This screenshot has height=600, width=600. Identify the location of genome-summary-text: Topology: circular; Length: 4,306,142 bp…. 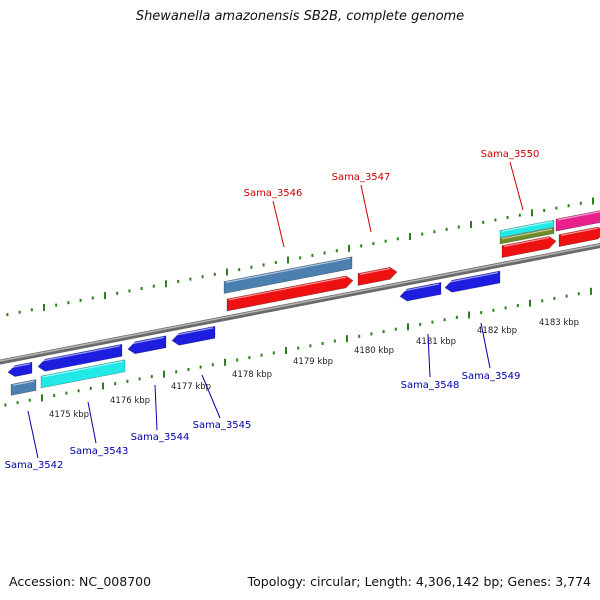
(419, 581).